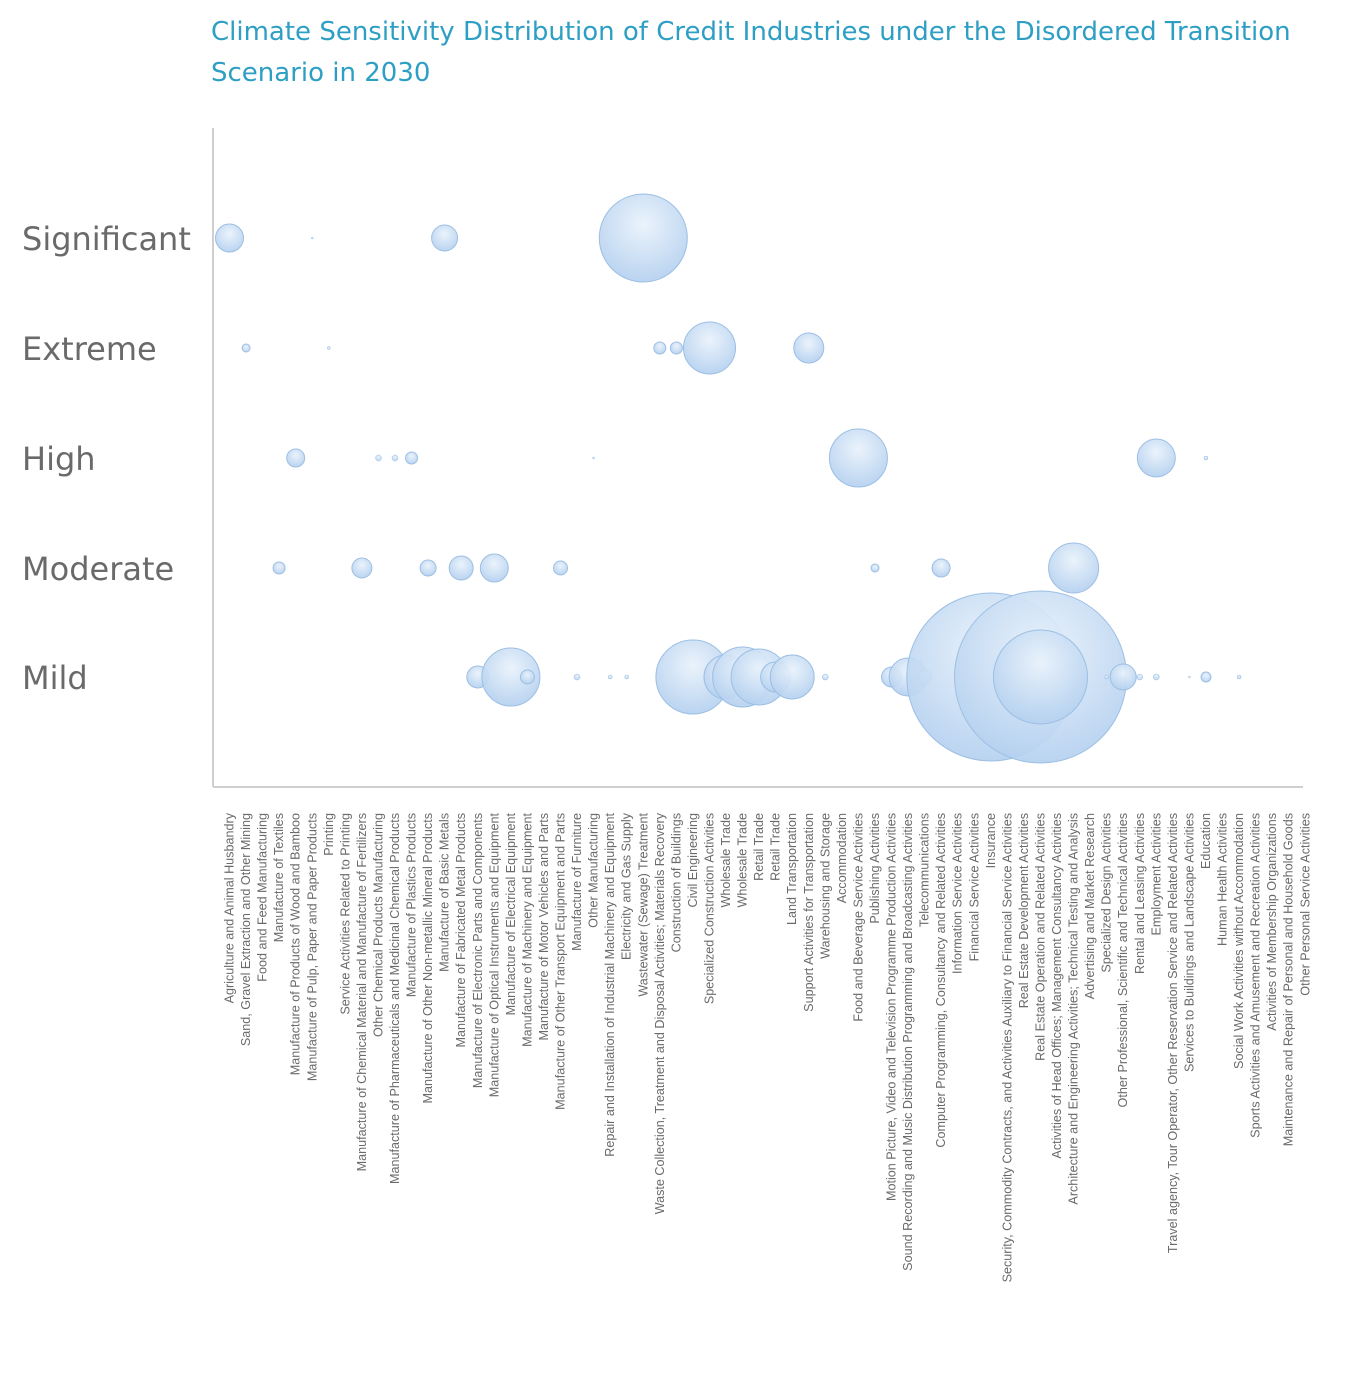  I want to click on y-axis-level-labels: Significant Extreme High Moderate Mild, so click(106, 458).